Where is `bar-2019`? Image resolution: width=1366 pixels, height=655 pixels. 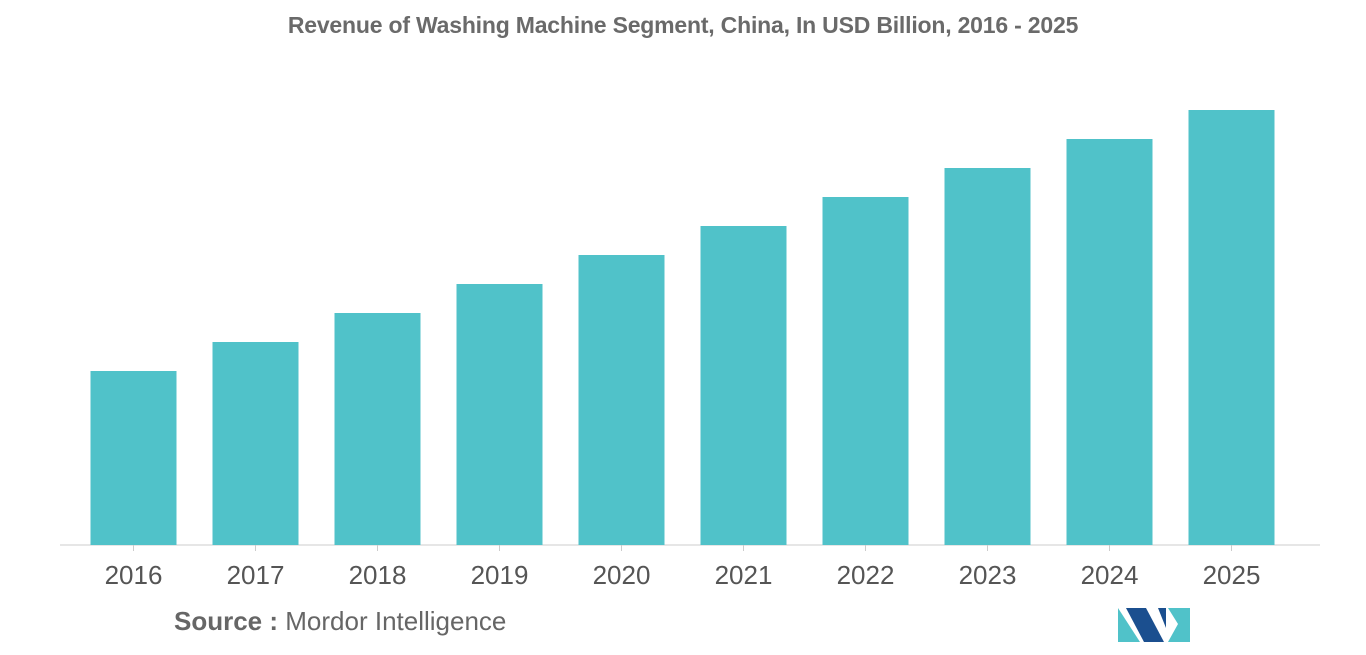
bar-2019 is located at coordinates (499, 414).